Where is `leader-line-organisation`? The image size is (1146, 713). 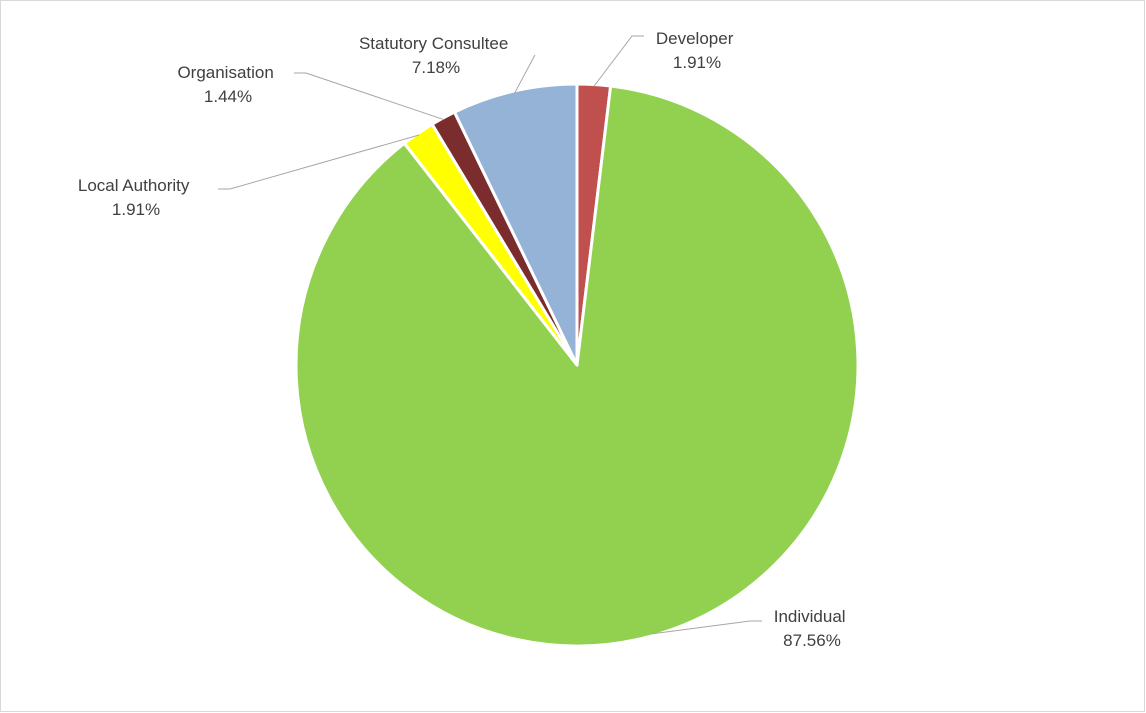 leader-line-organisation is located at coordinates (369, 96).